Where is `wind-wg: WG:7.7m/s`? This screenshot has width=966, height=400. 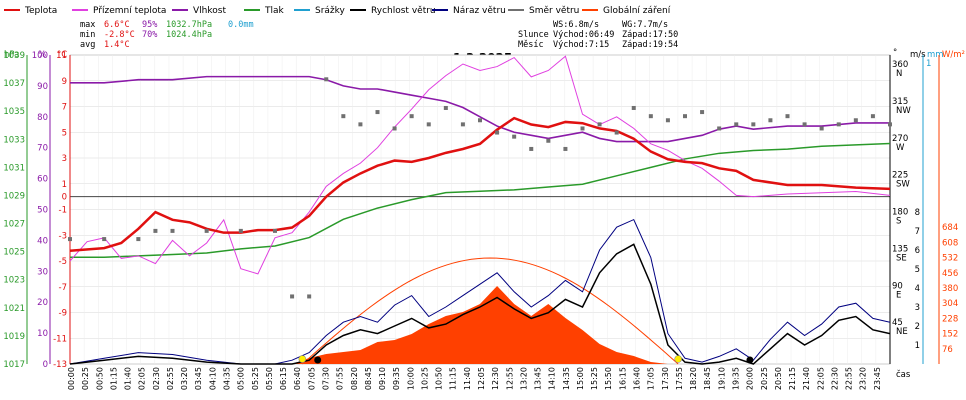
wind-wg: WG:7.7m/s is located at coordinates (645, 25).